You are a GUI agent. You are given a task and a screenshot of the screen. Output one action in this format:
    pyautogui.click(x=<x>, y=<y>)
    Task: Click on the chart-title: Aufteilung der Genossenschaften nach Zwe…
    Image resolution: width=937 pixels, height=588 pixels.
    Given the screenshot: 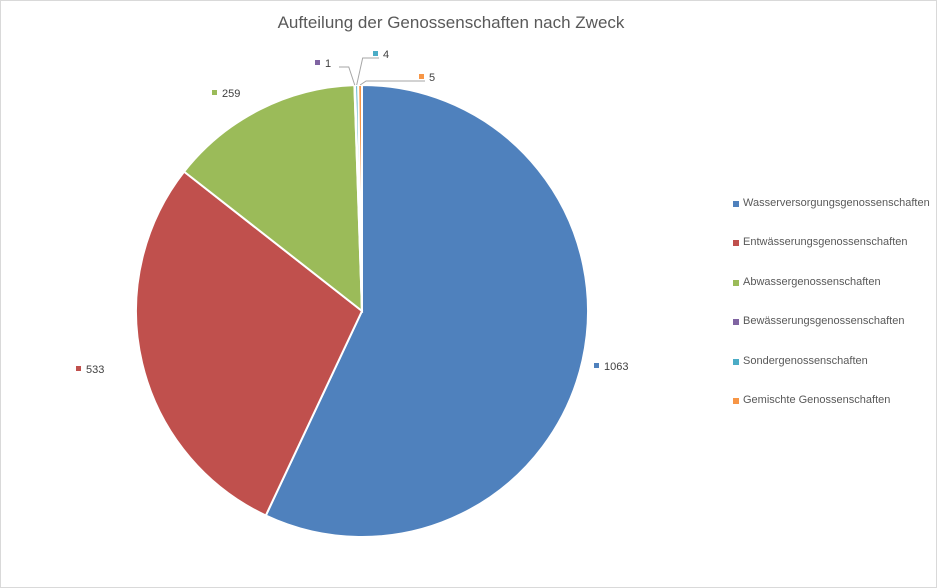 What is the action you would take?
    pyautogui.click(x=451, y=22)
    